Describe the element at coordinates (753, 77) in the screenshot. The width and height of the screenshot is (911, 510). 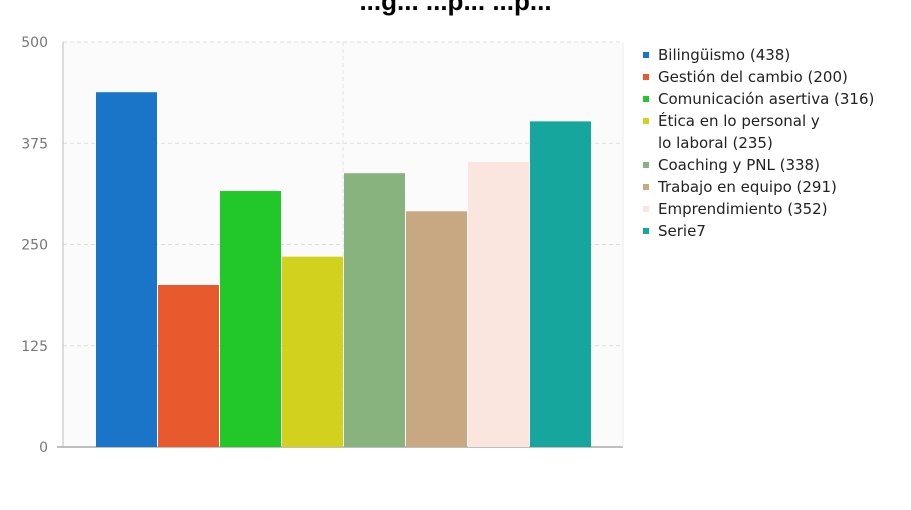
I see `legend-label: Gestión del cambio (200)` at that location.